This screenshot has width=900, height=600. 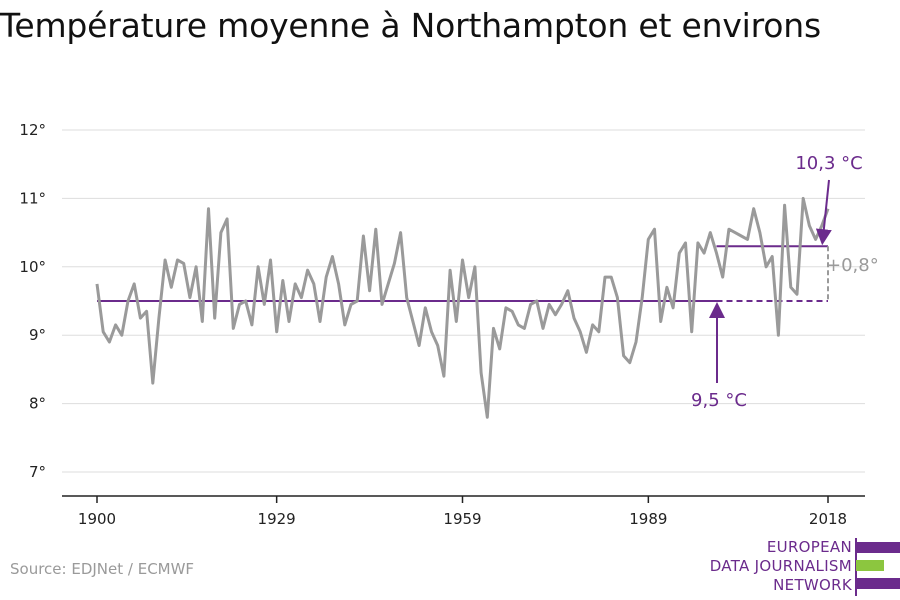 What do you see at coordinates (37, 472) in the screenshot?
I see `y-tick-label: 7°` at bounding box center [37, 472].